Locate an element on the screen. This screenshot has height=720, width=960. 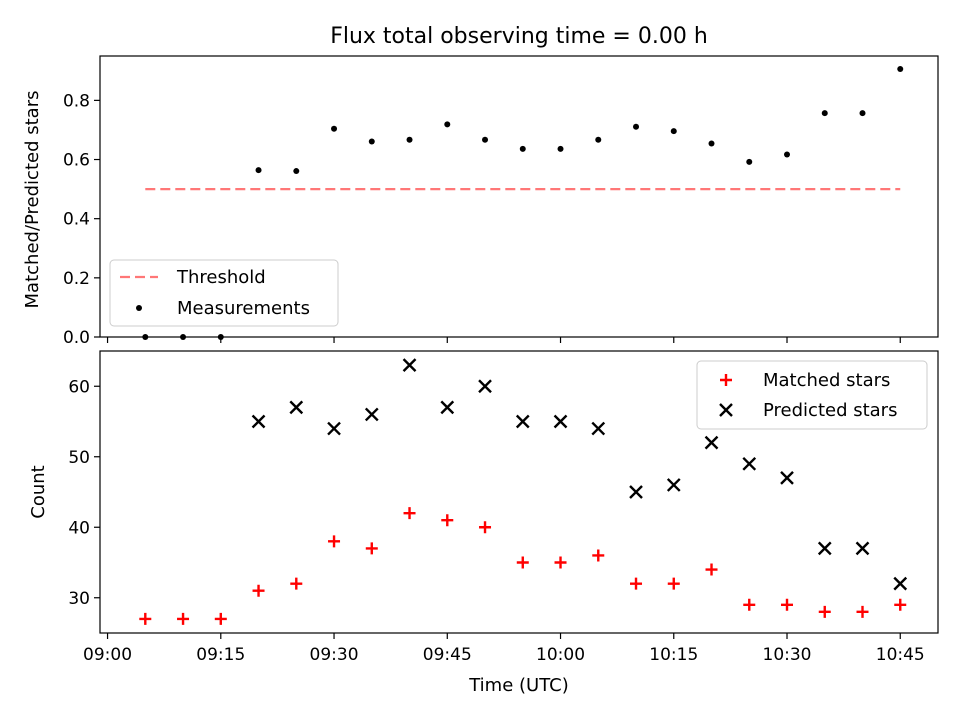
legend-threshold-label: Threshold is located at coordinates (221, 277).